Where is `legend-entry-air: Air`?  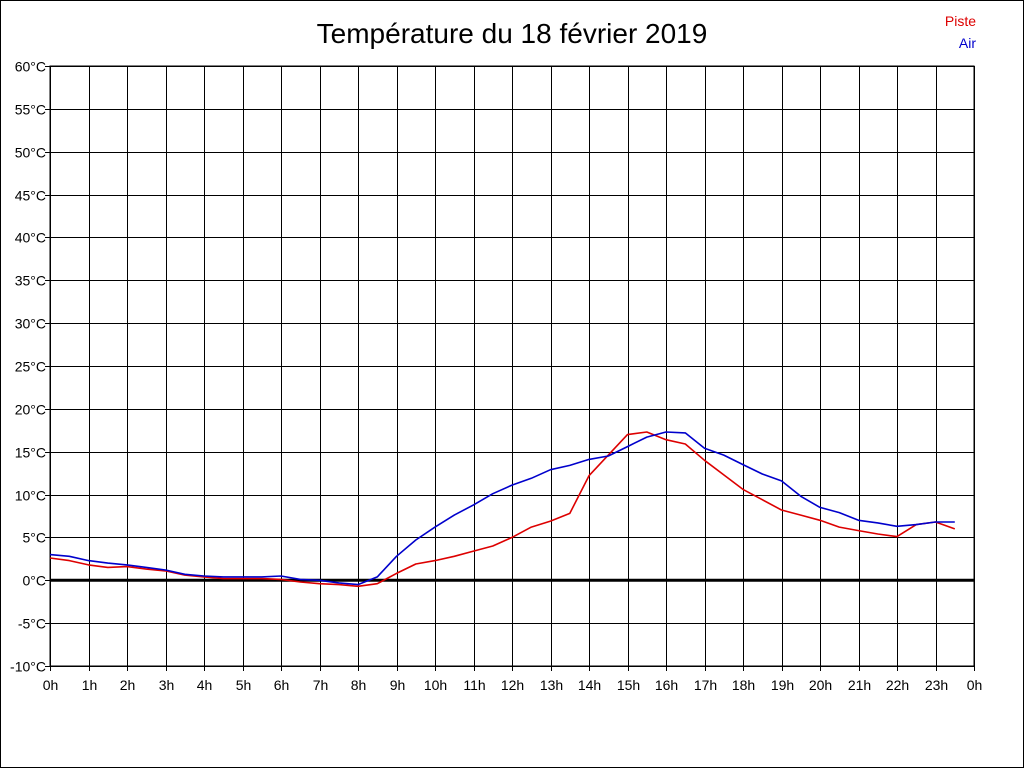 legend-entry-air: Air is located at coordinates (967, 43).